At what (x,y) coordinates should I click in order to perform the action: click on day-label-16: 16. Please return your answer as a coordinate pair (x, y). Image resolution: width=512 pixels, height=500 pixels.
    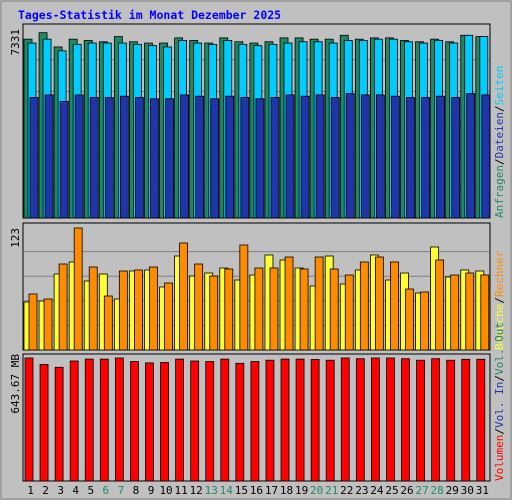
    Looking at the image, I should click on (256, 490).